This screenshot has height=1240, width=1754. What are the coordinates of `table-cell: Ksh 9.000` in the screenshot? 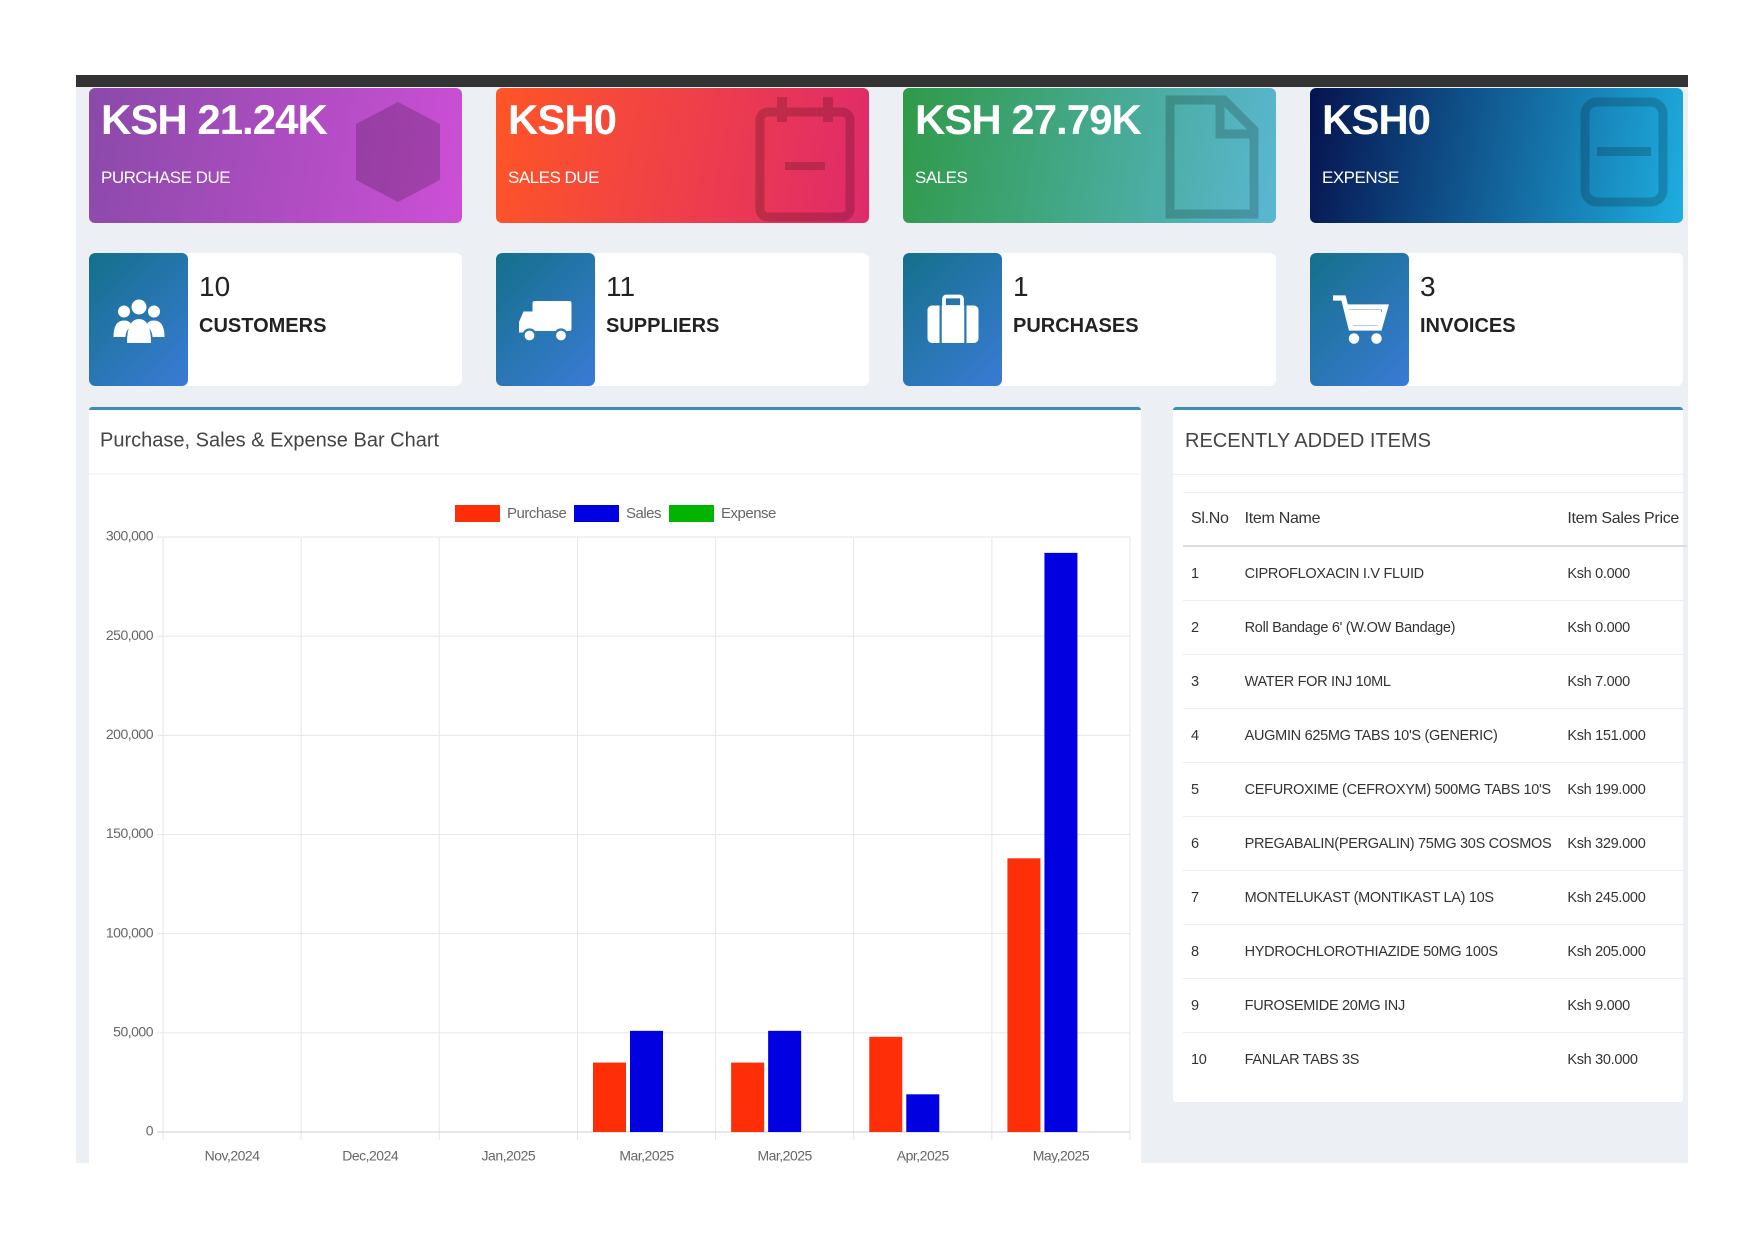 It's located at (1623, 1005).